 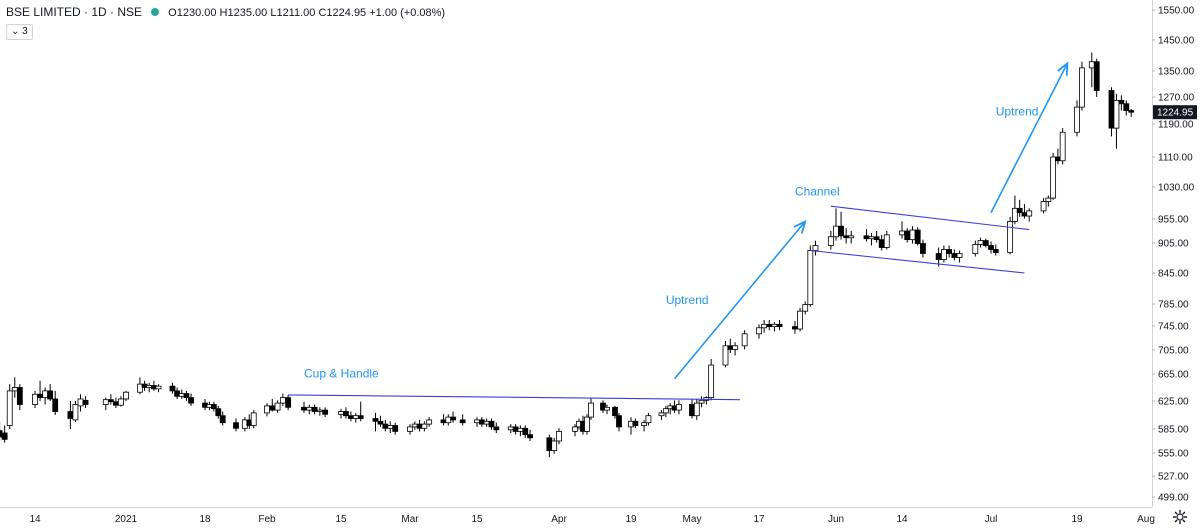 I want to click on trend-arrow, so click(x=1028, y=138).